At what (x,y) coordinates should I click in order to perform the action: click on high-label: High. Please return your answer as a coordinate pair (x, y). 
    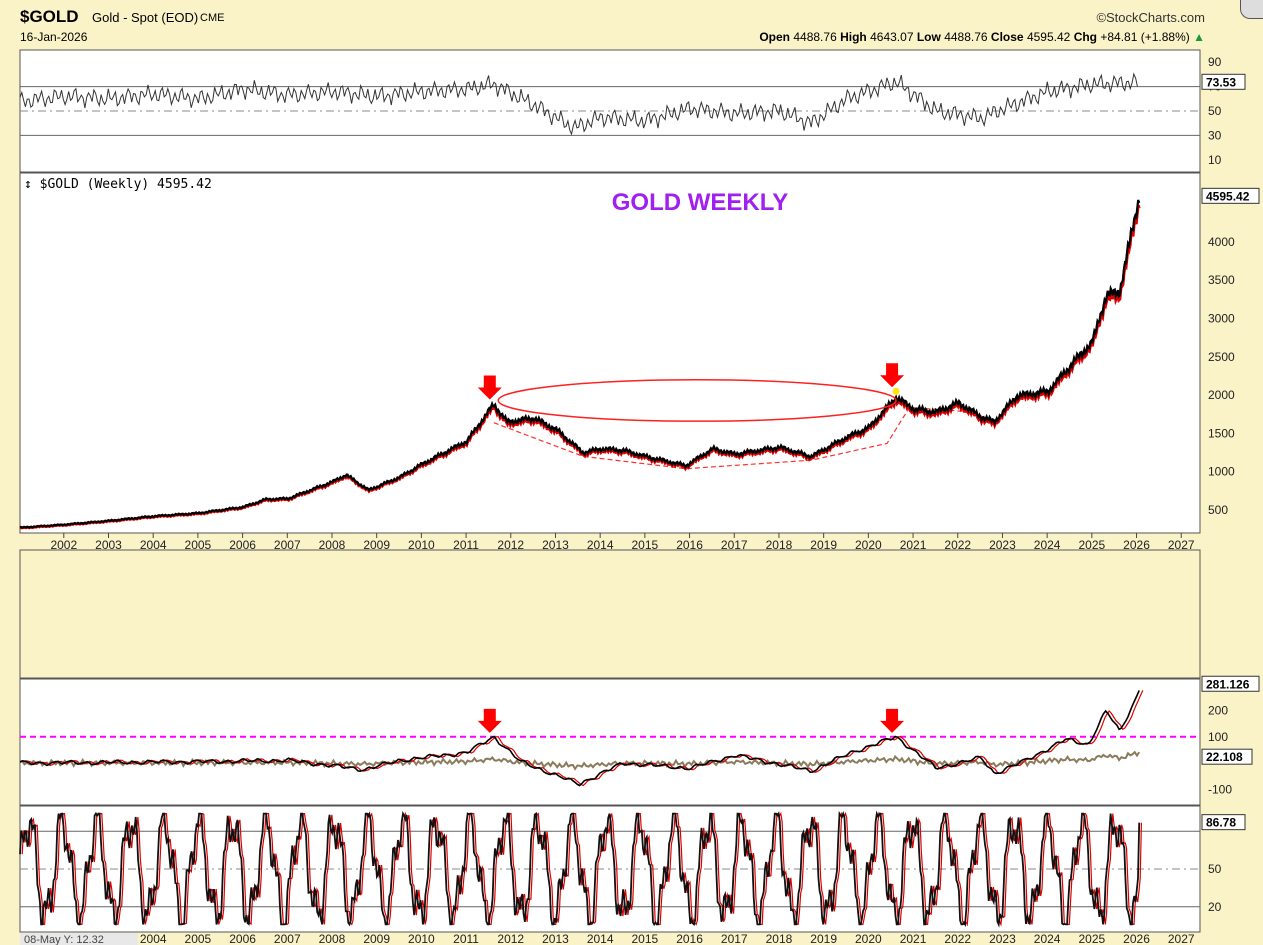
    Looking at the image, I should click on (853, 37).